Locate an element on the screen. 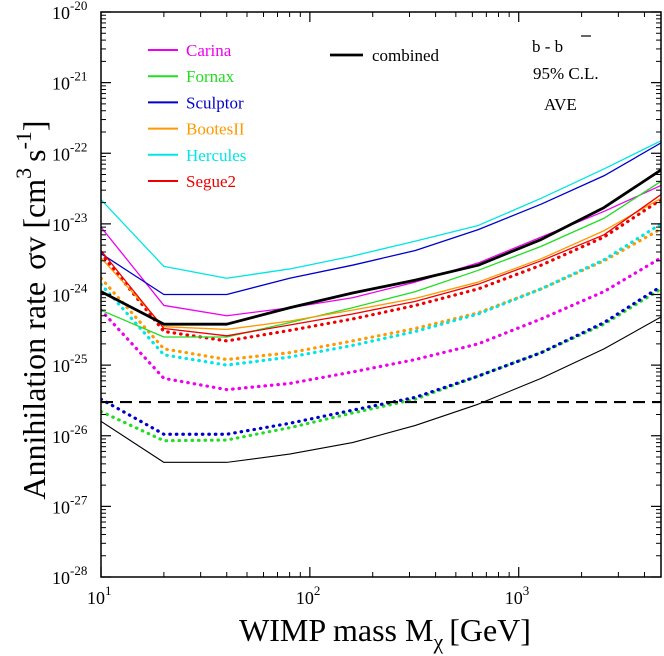  annotation-group: b - b 95% C.L. AVE is located at coordinates (565, 74).